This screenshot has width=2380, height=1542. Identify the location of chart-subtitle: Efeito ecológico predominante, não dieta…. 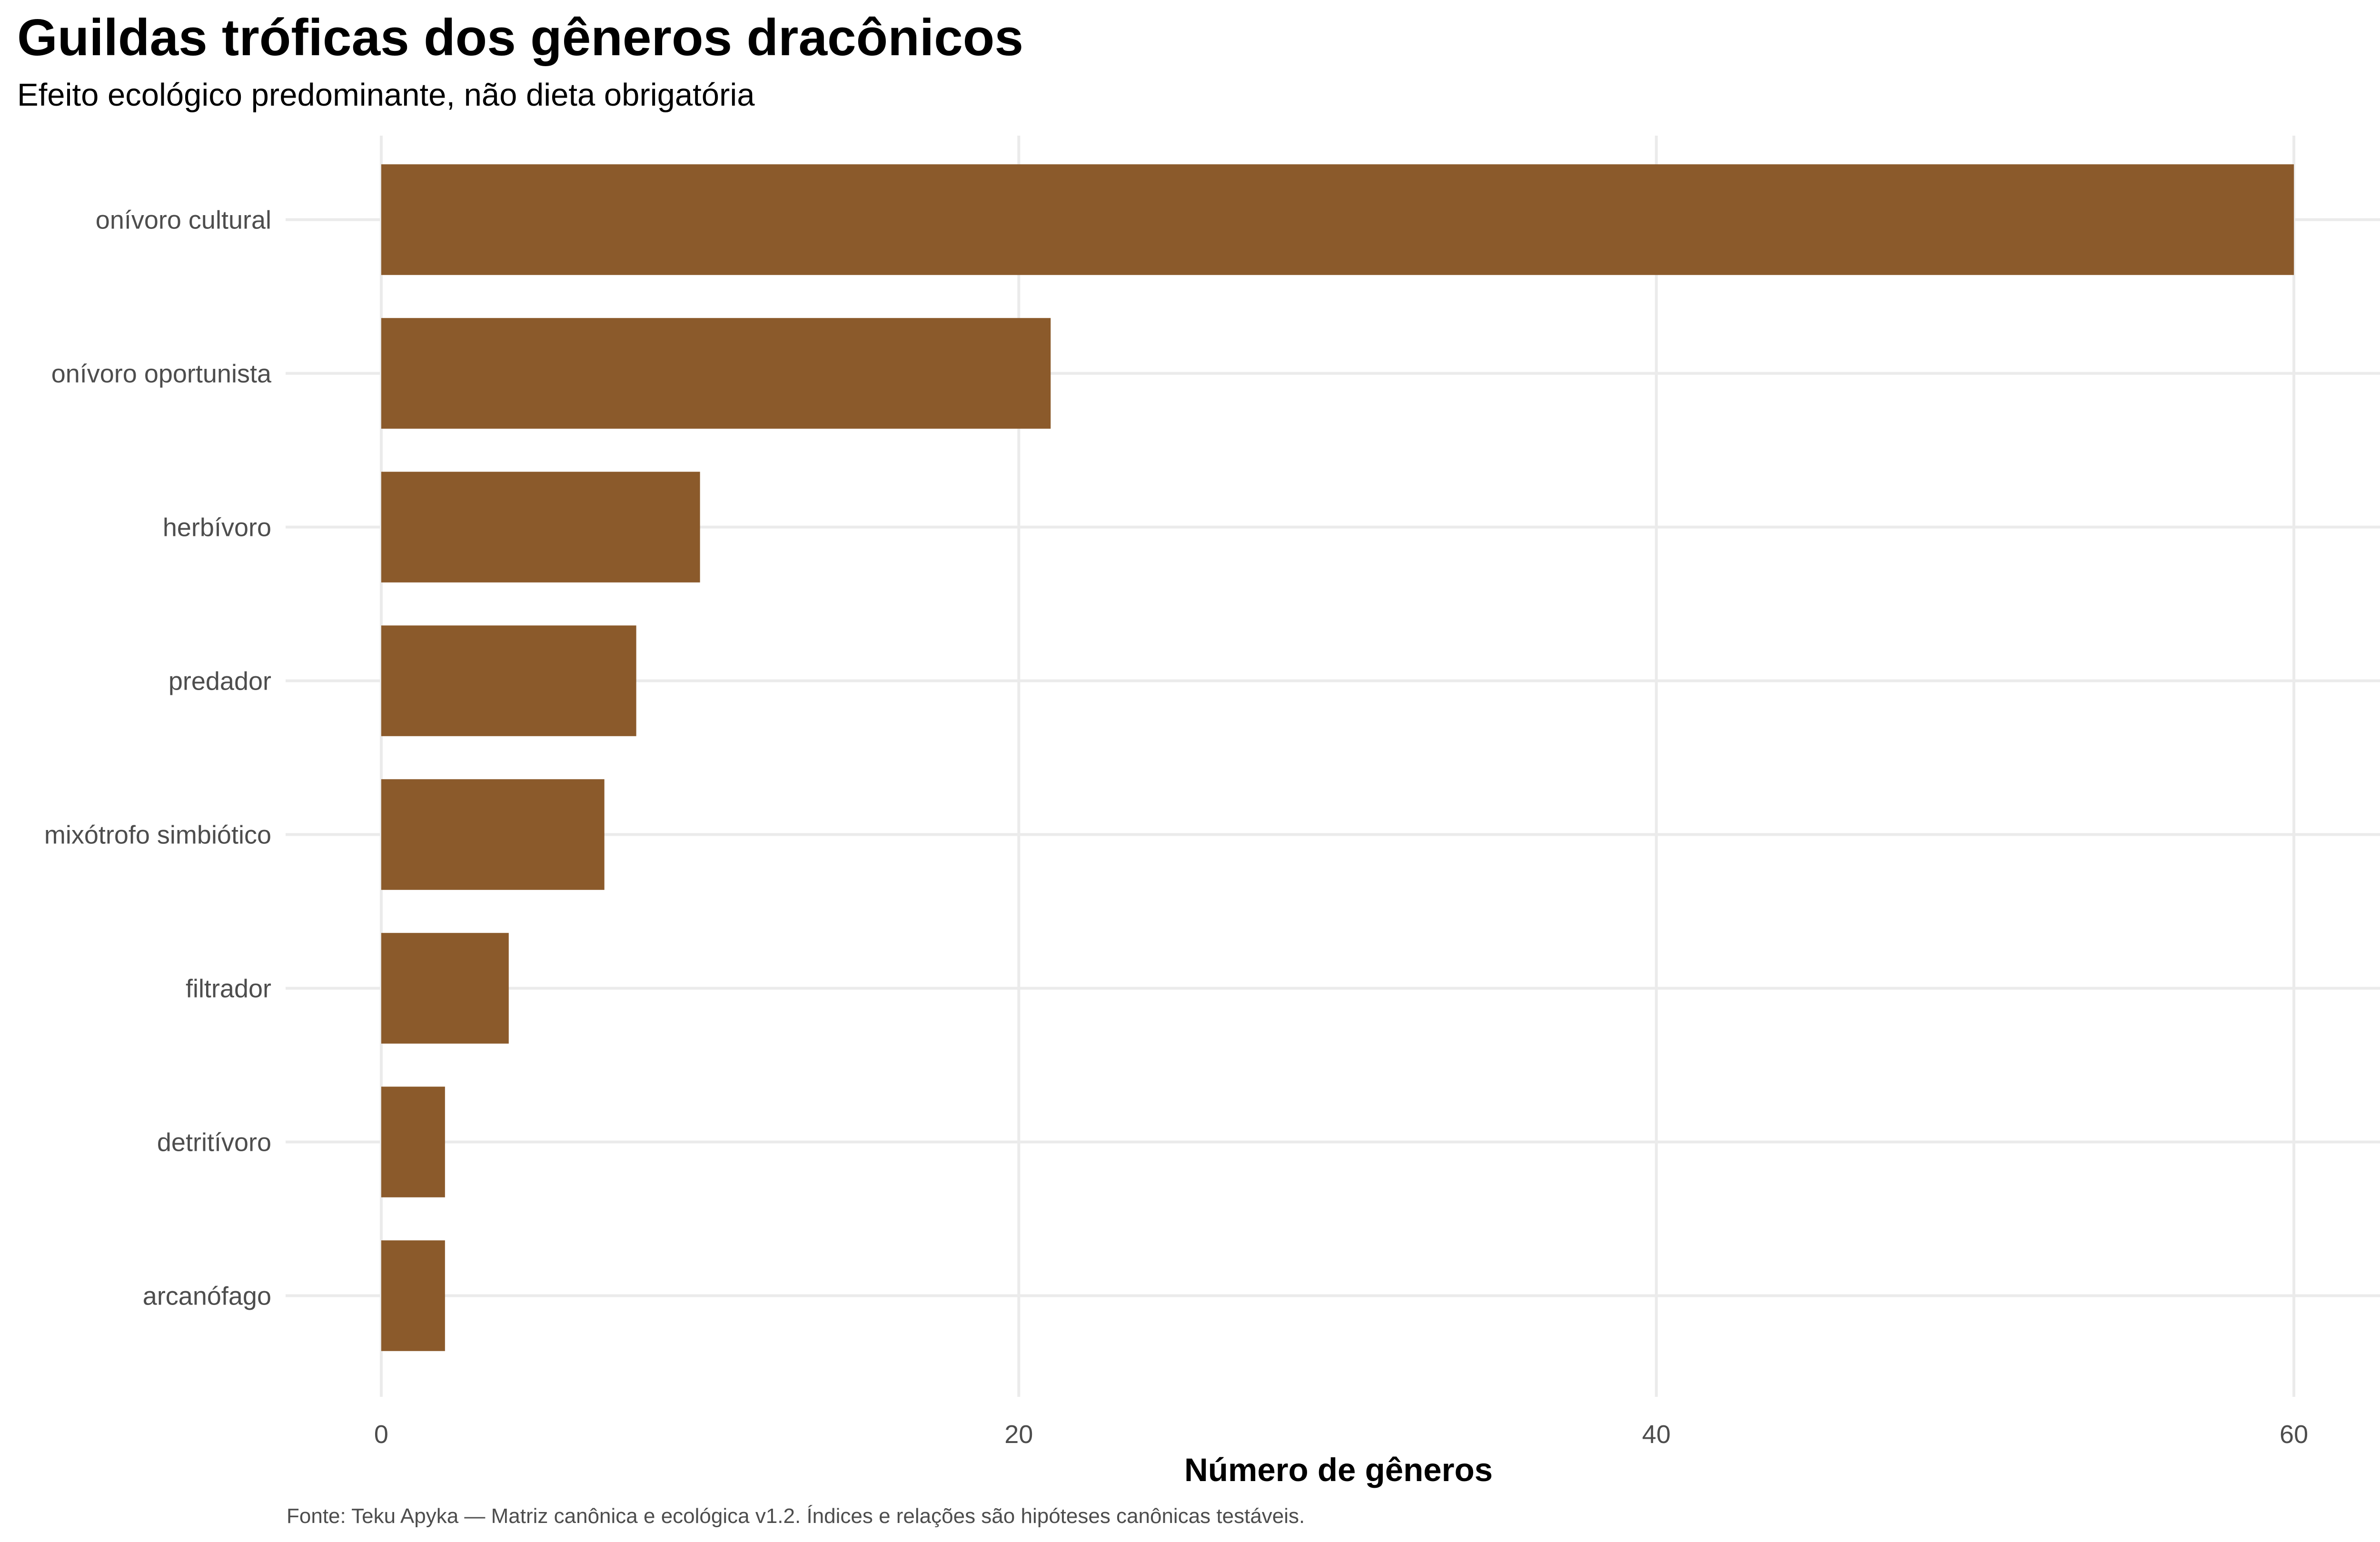
(386, 95).